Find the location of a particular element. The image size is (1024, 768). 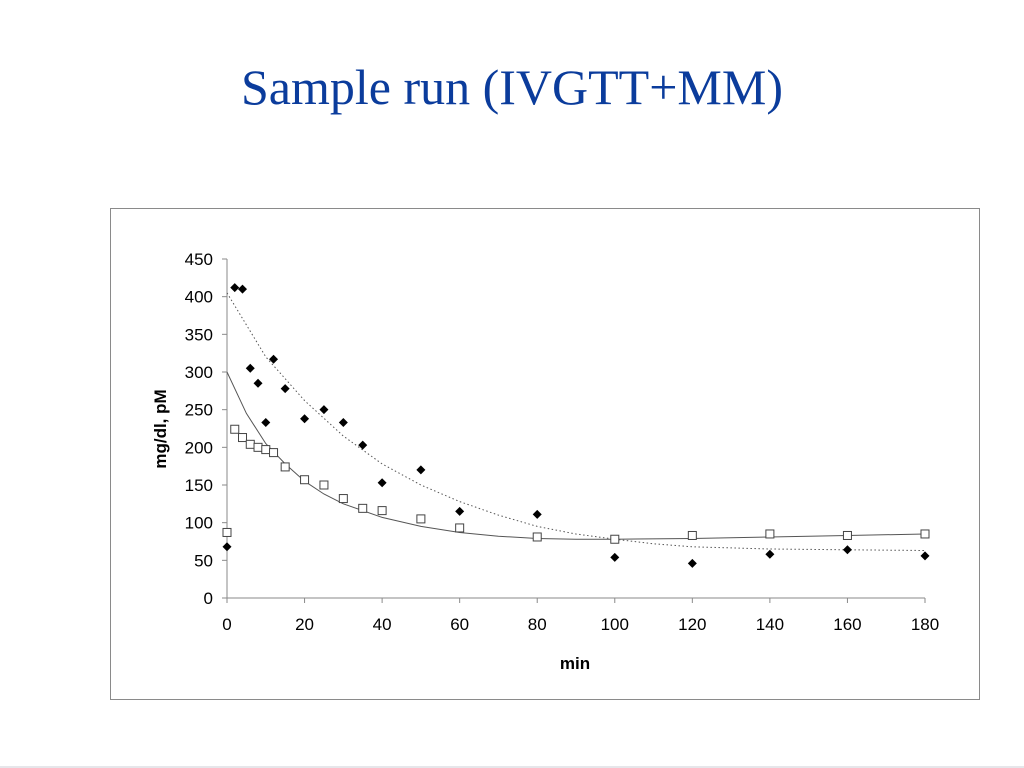

y-tick-label: 450 is located at coordinates (199, 259).